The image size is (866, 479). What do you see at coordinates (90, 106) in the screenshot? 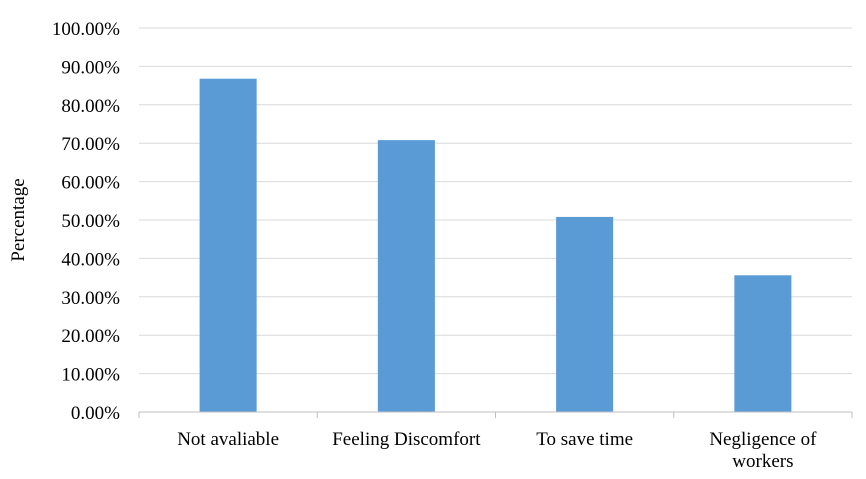
I see `y-tick-label: 80.00%` at bounding box center [90, 106].